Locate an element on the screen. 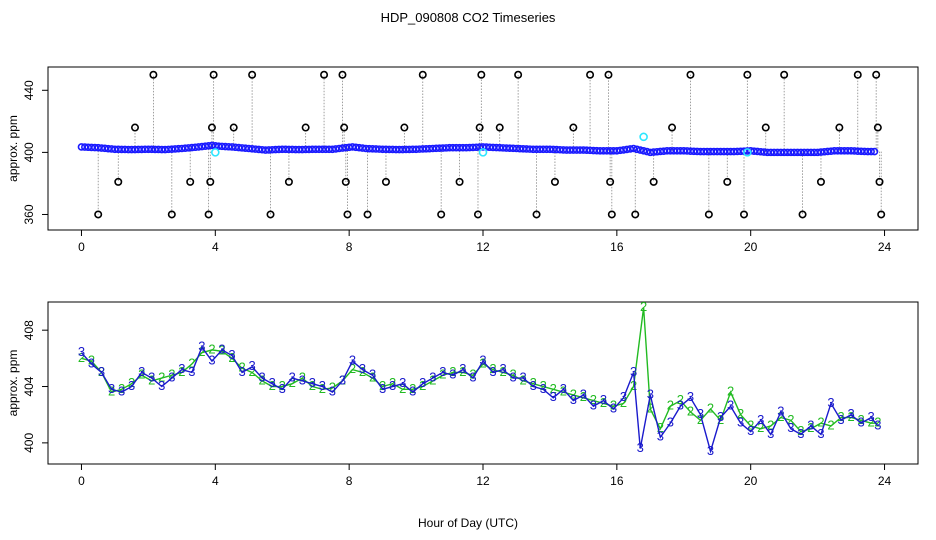  x-tick-label: 16 is located at coordinates (617, 247).